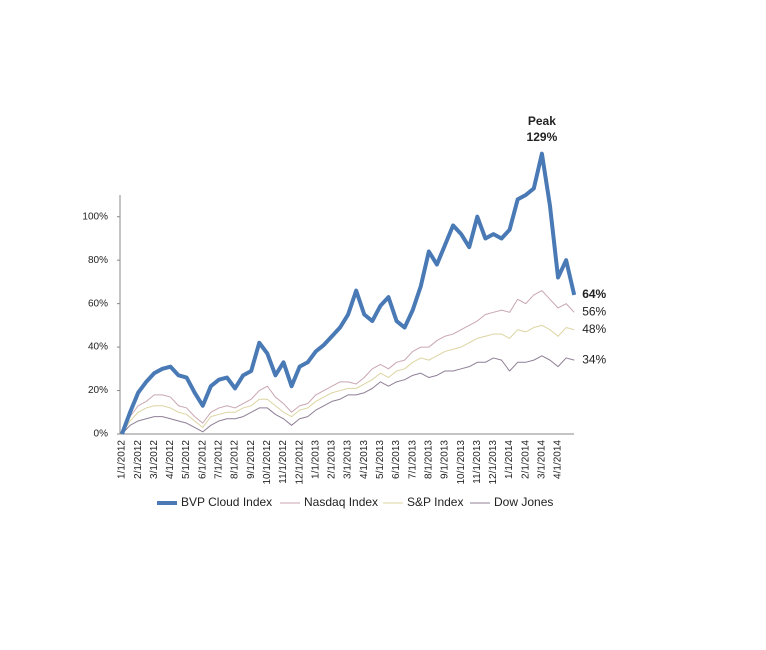 This screenshot has width=766, height=650. What do you see at coordinates (364, 459) in the screenshot?
I see `x-tick-label: 4/1/2013` at bounding box center [364, 459].